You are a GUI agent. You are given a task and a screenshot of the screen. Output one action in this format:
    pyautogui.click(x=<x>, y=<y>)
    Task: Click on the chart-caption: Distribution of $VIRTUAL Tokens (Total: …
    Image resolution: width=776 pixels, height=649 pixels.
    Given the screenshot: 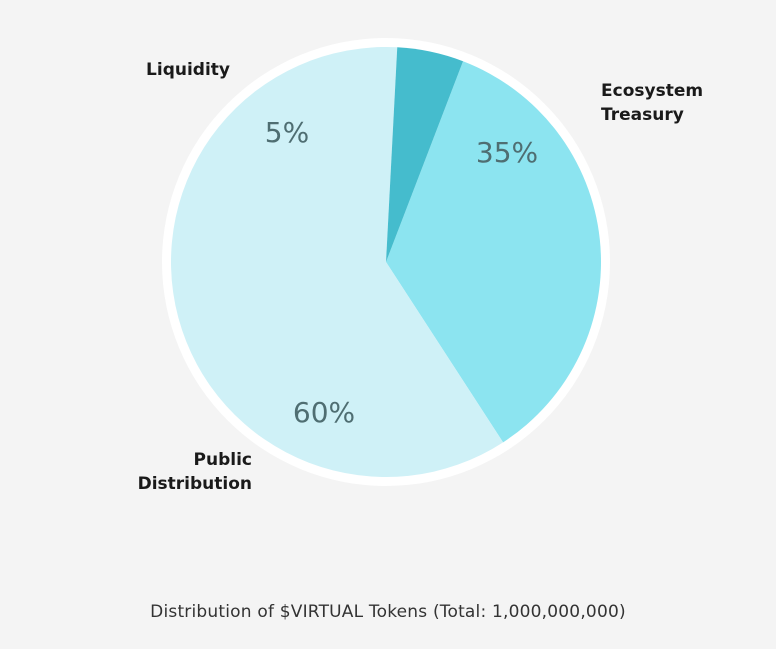 What is the action you would take?
    pyautogui.click(x=388, y=612)
    